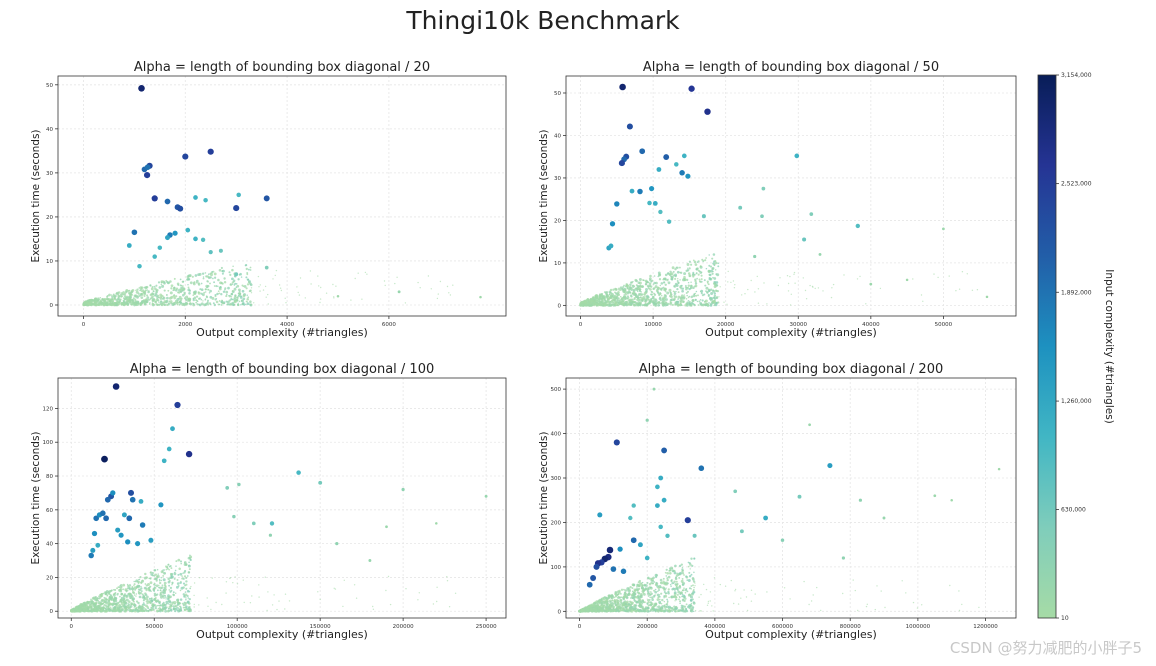  What do you see at coordinates (791, 196) in the screenshot?
I see `plot-frame` at bounding box center [791, 196].